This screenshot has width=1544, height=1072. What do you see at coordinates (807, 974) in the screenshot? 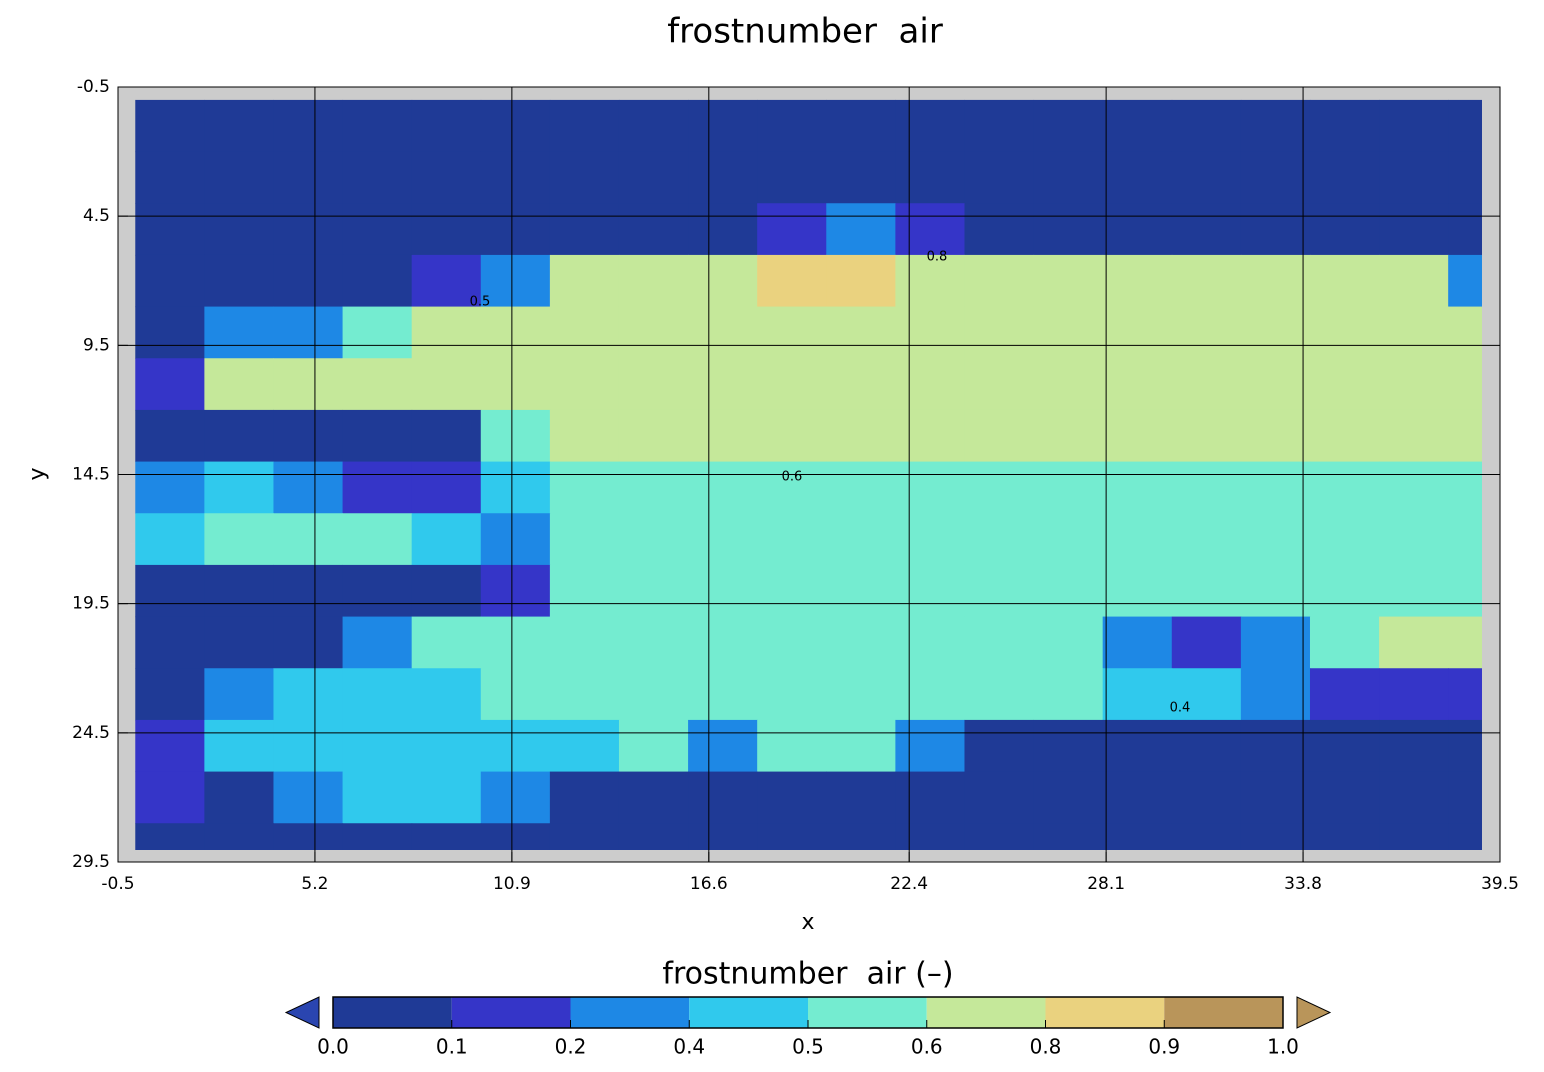
I see `colorbar-title: frostnumber air (–)` at bounding box center [807, 974].